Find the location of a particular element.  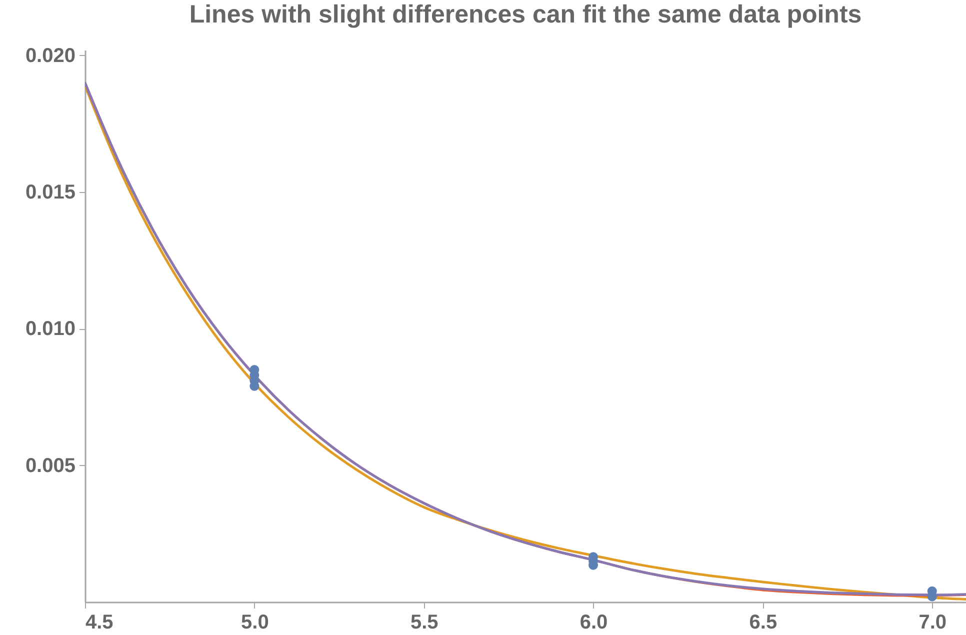

chart-title: Lines with slight differences can fit the same data points is located at coordinates (525, 14).